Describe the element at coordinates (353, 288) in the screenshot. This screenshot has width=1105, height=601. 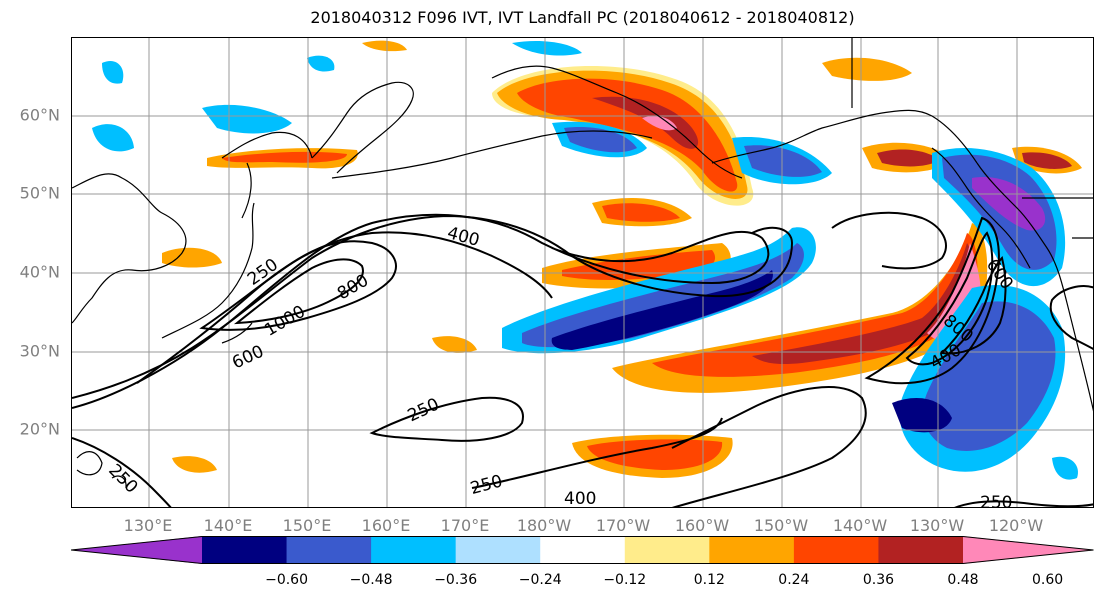
I see `contour-label: 800` at that location.